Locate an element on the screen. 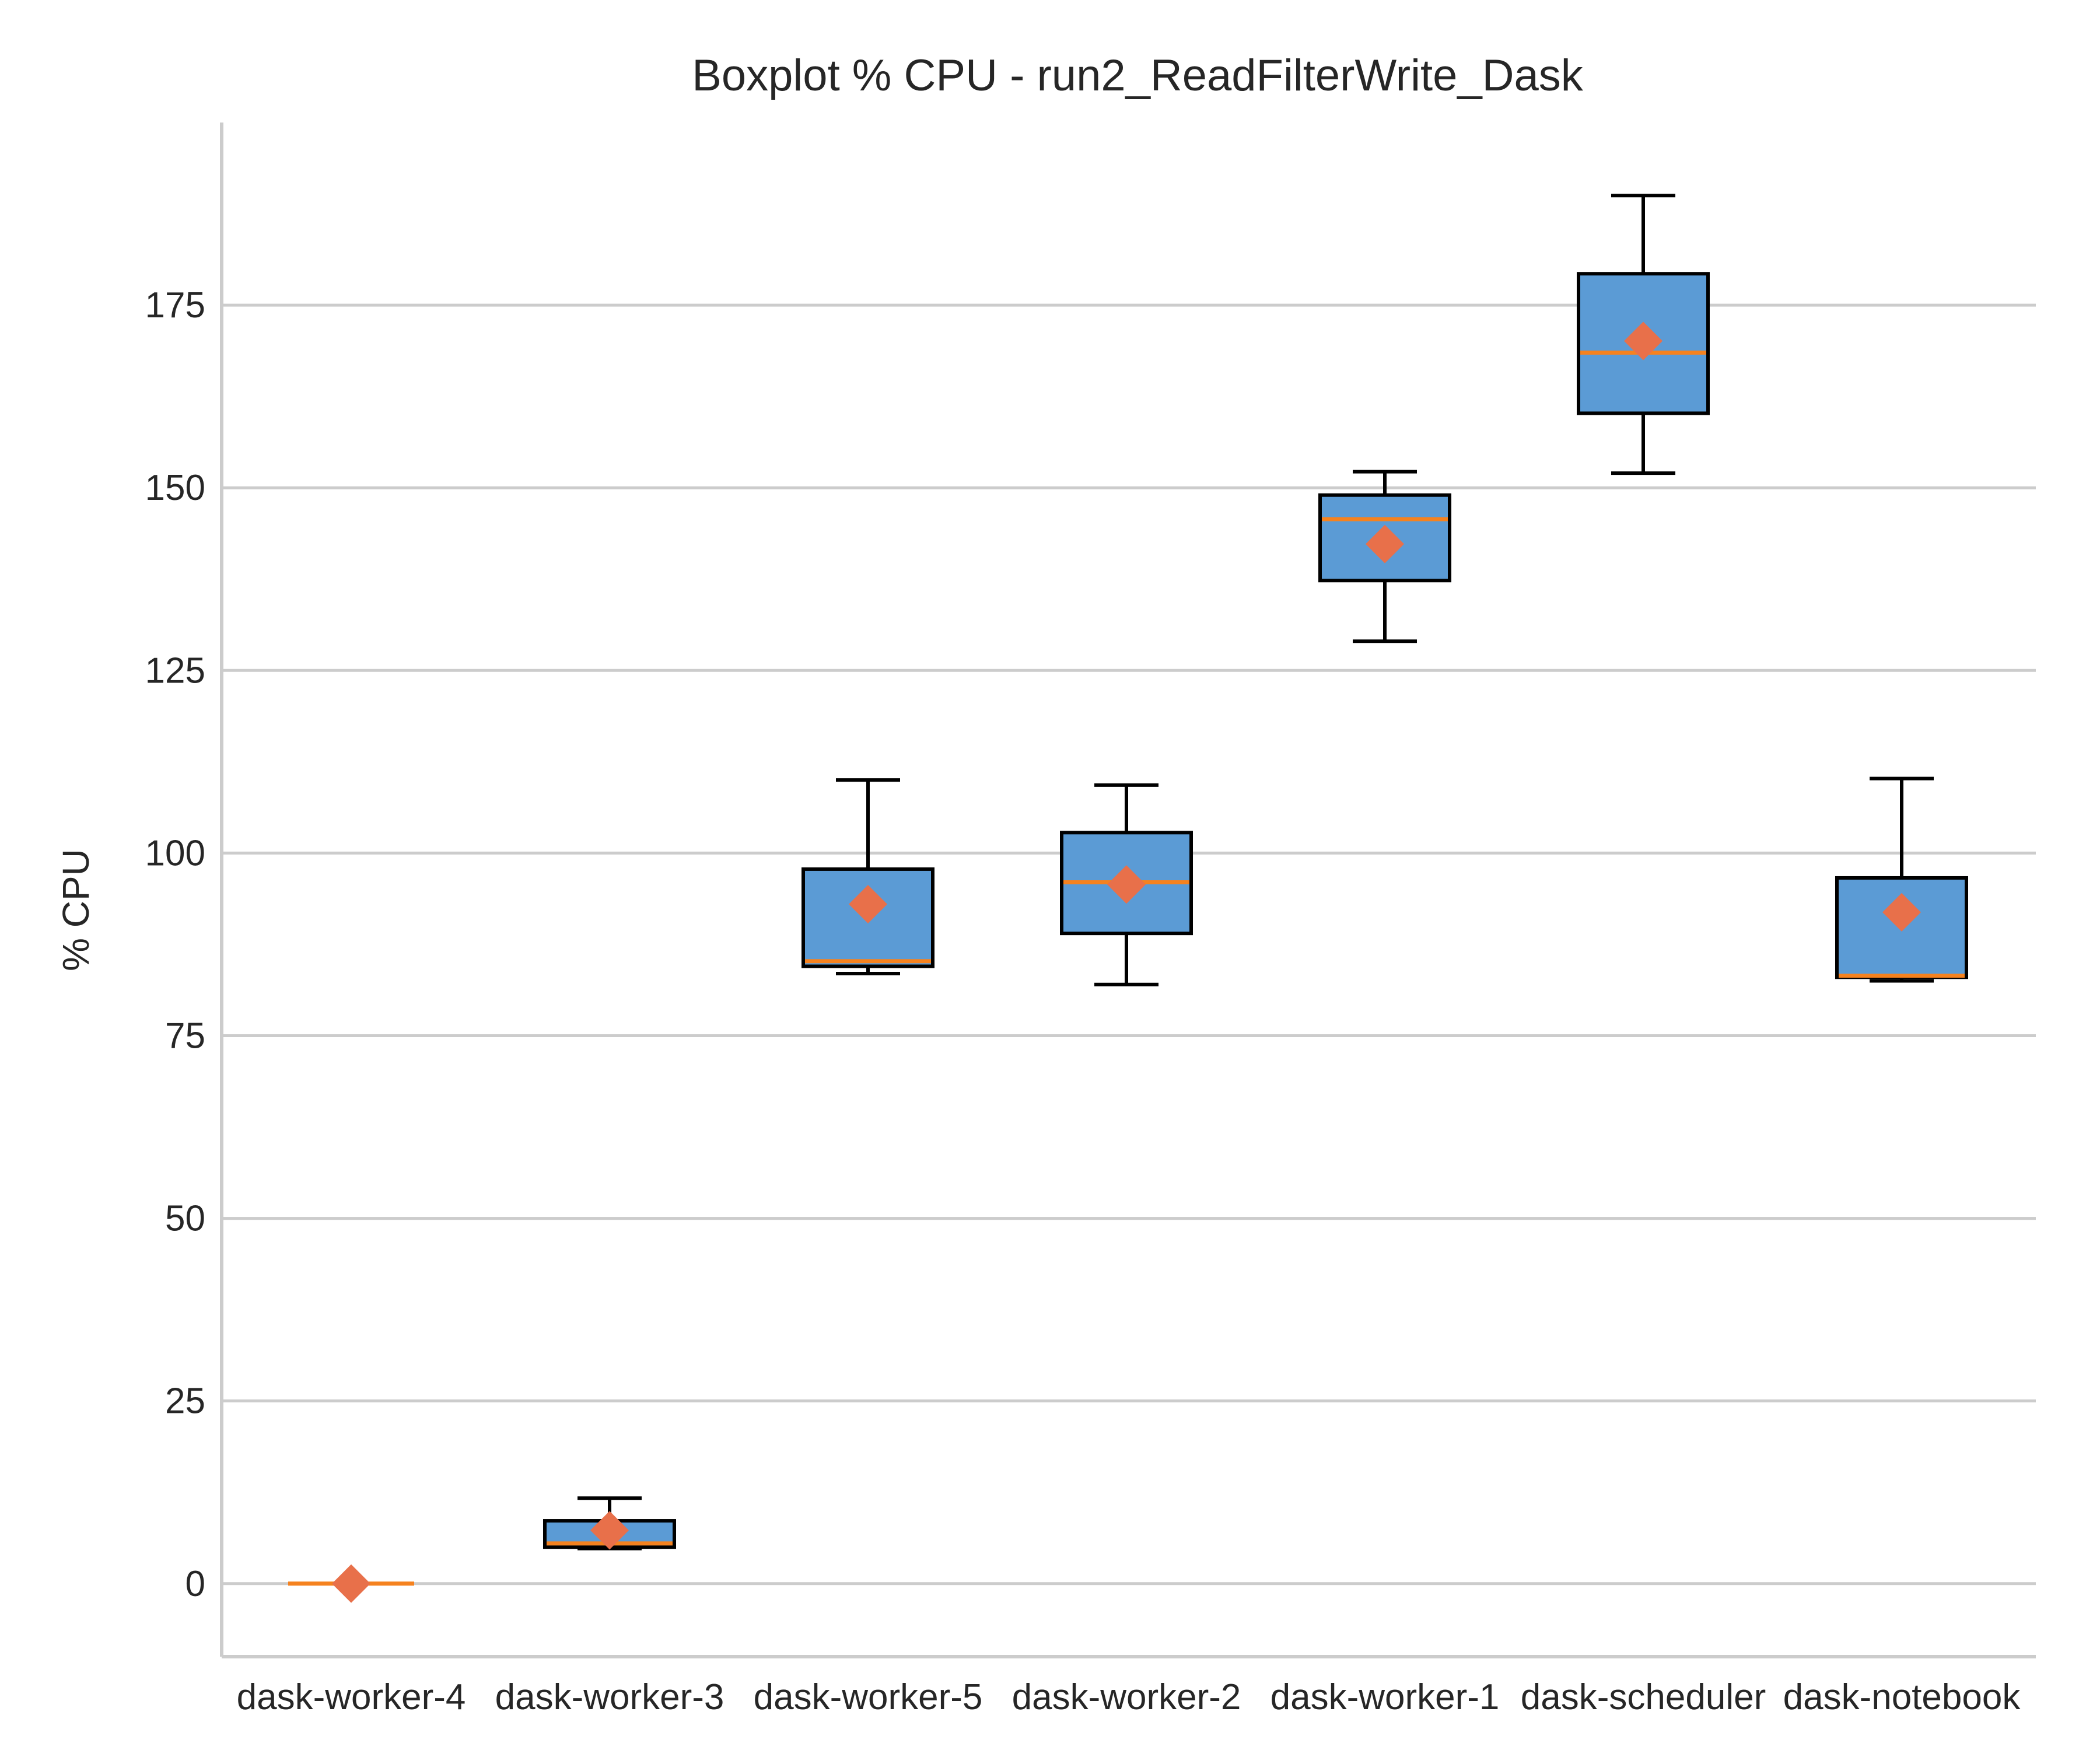 This screenshot has height=1750, width=2100. box-dask-scheduler is located at coordinates (1643, 335).